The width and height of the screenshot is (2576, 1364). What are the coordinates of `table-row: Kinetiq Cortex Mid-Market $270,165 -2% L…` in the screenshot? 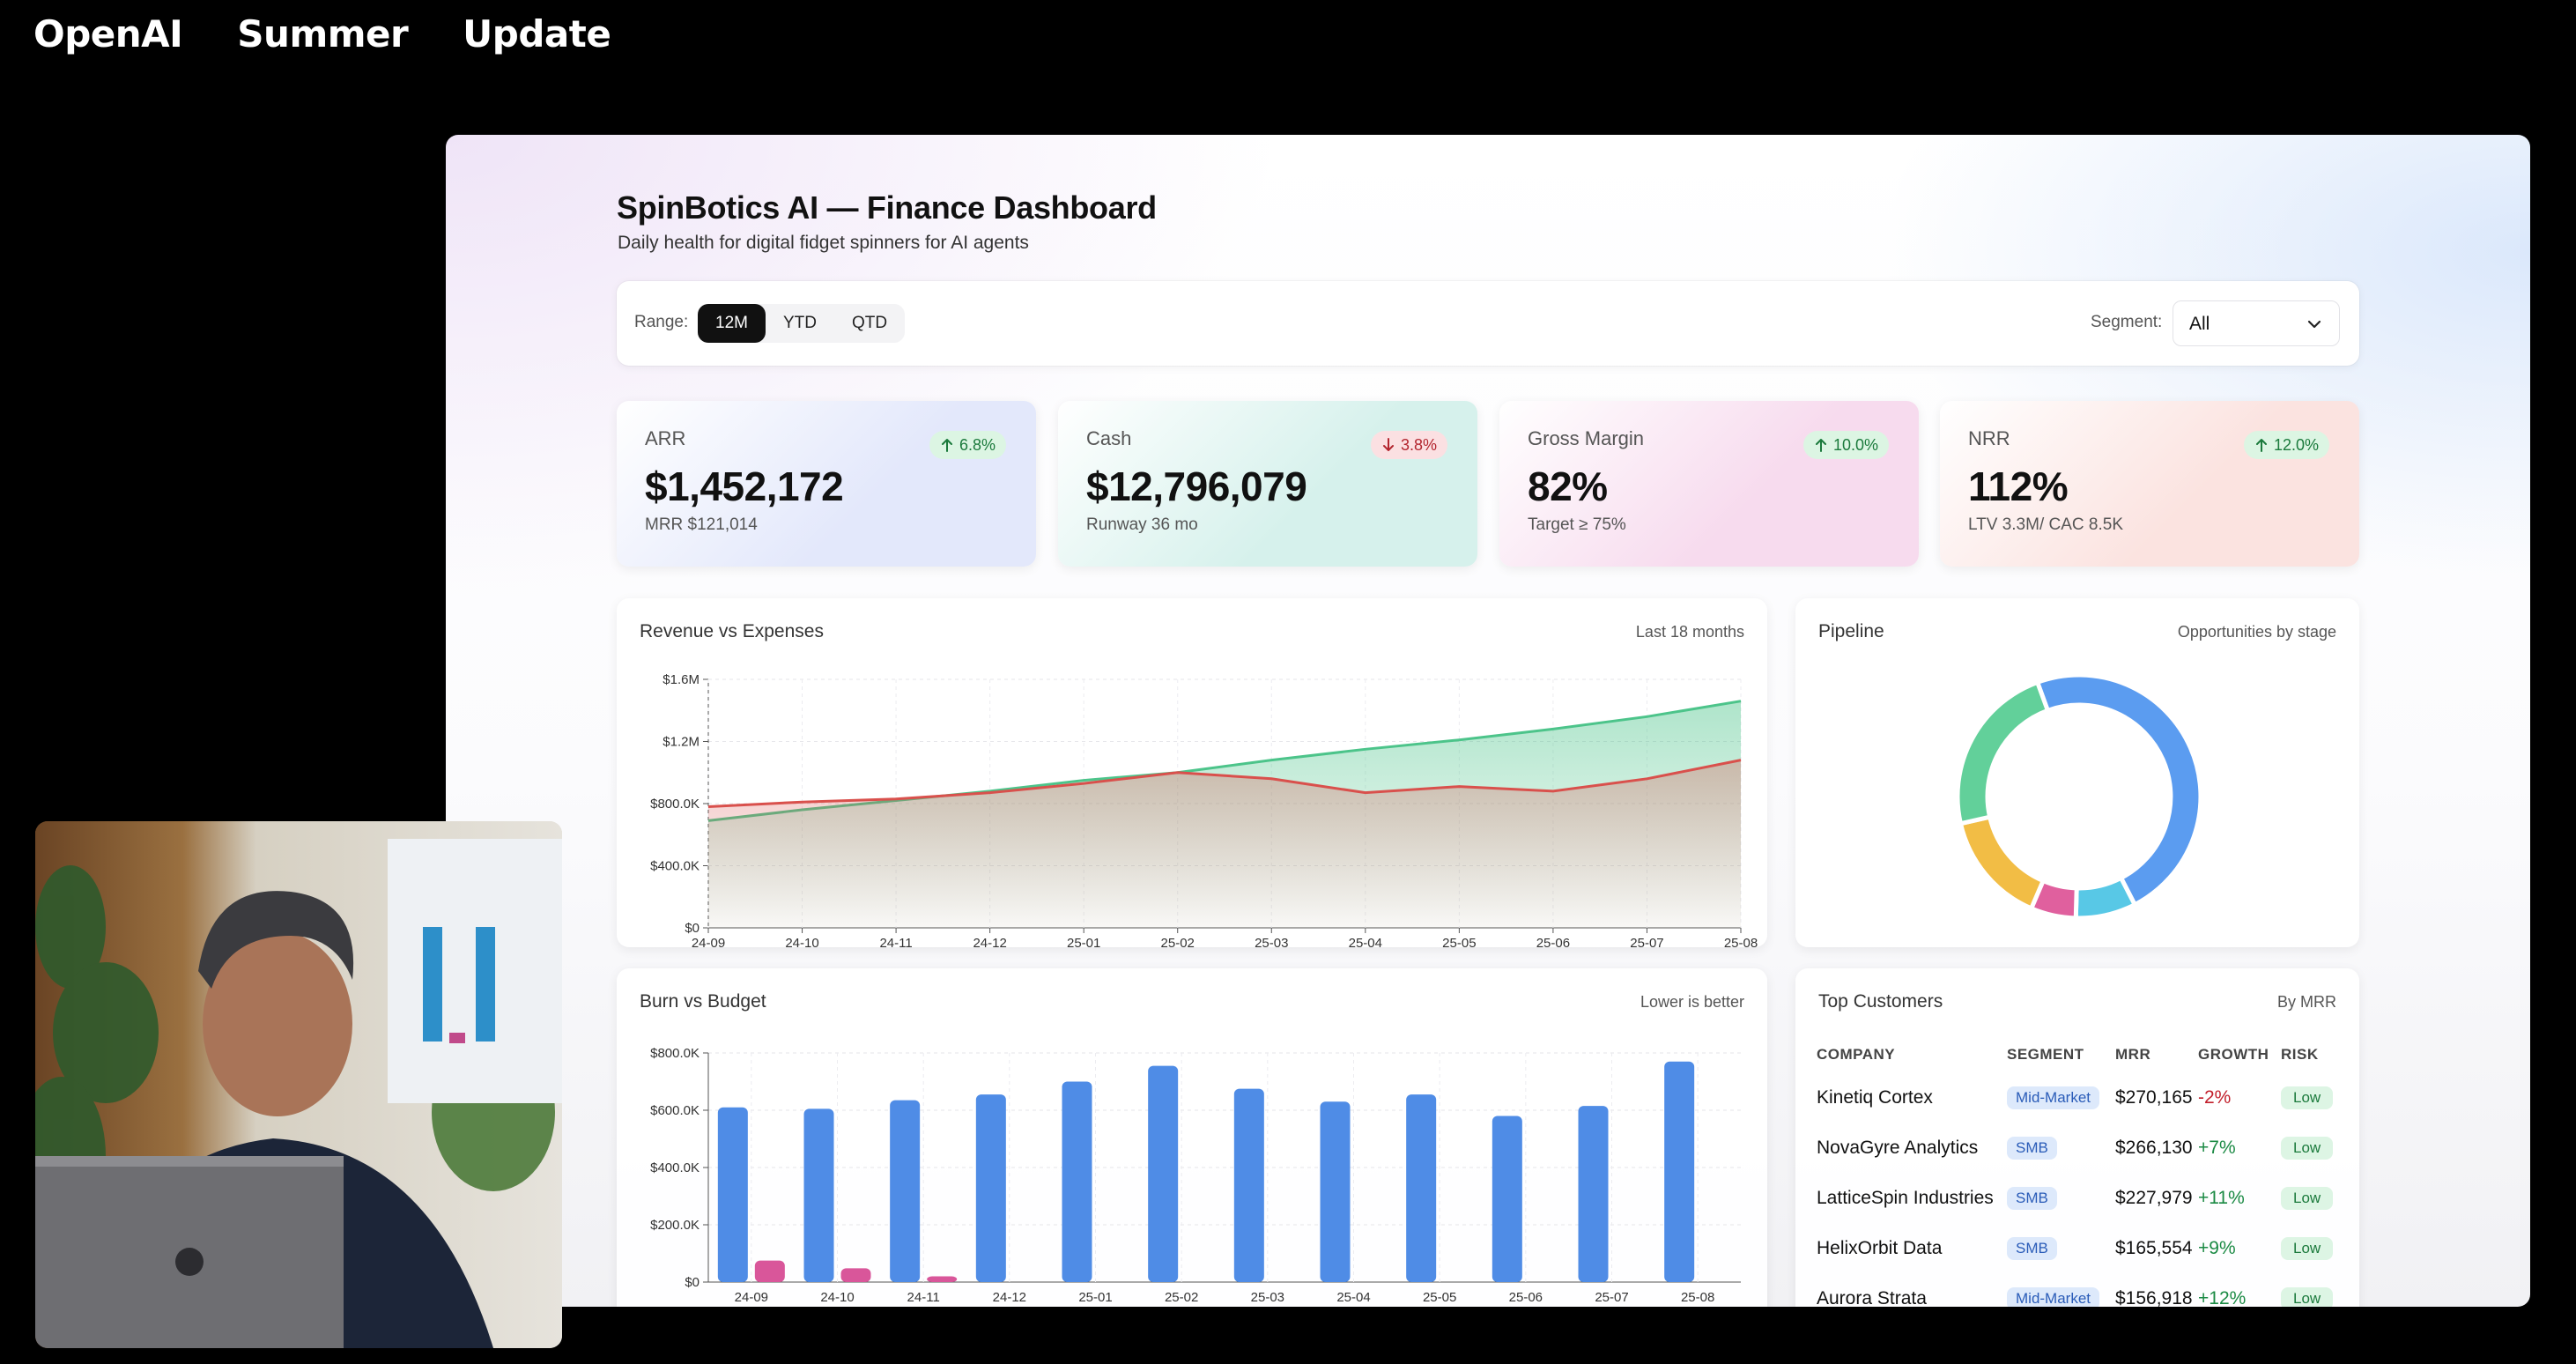 It's located at (2081, 1098).